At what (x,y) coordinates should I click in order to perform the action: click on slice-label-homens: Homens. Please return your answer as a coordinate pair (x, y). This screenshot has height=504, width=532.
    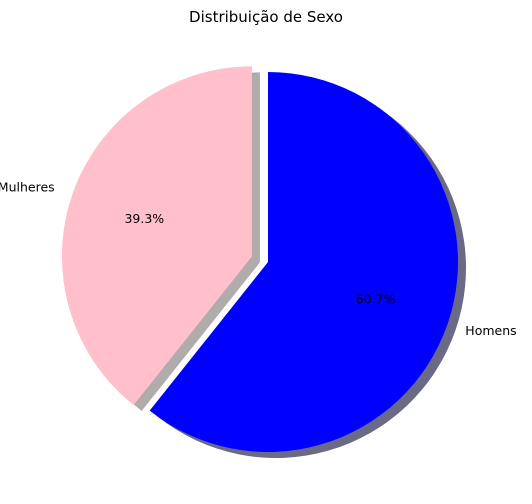
    Looking at the image, I should click on (490, 330).